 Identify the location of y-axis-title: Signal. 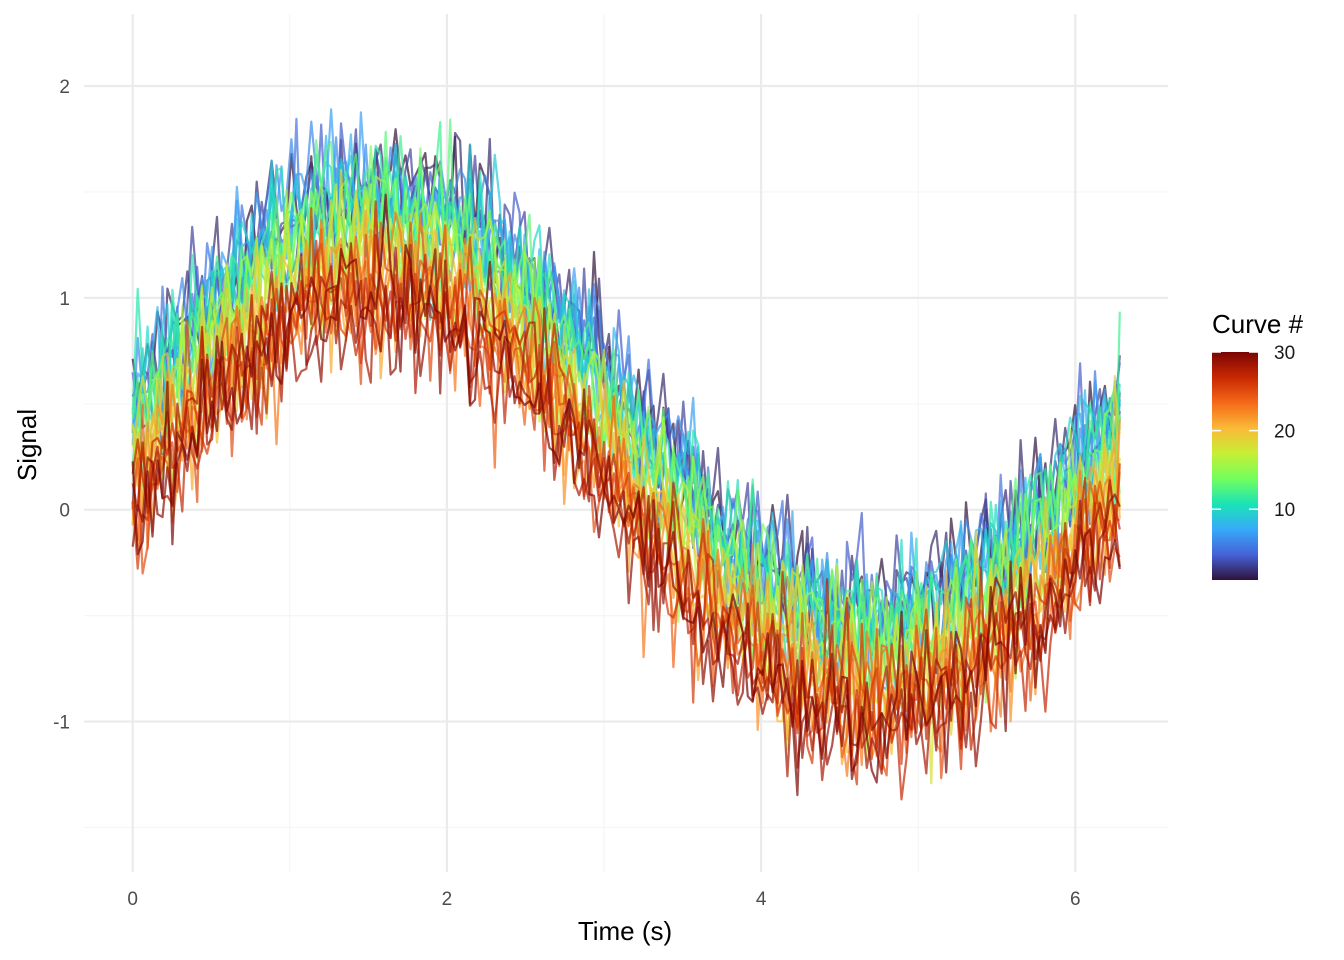
(27, 445).